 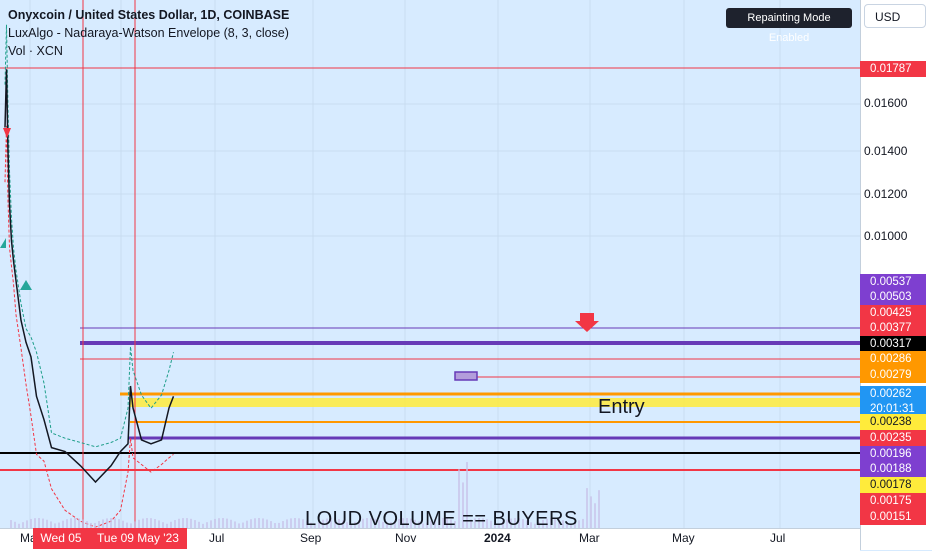 What do you see at coordinates (886, 103) in the screenshot?
I see `price-tick: 0.01600` at bounding box center [886, 103].